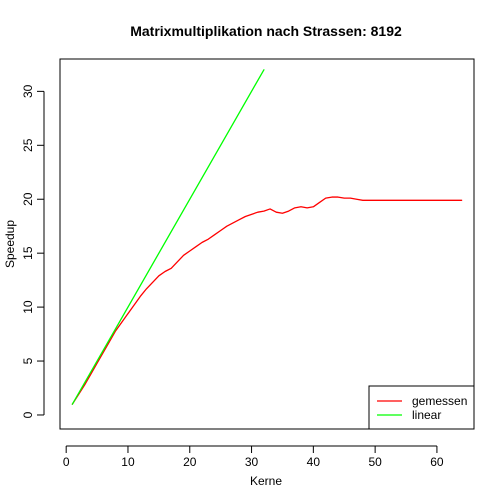 This screenshot has height=504, width=504. Describe the element at coordinates (28, 253) in the screenshot. I see `y-tick-label: 15` at that location.